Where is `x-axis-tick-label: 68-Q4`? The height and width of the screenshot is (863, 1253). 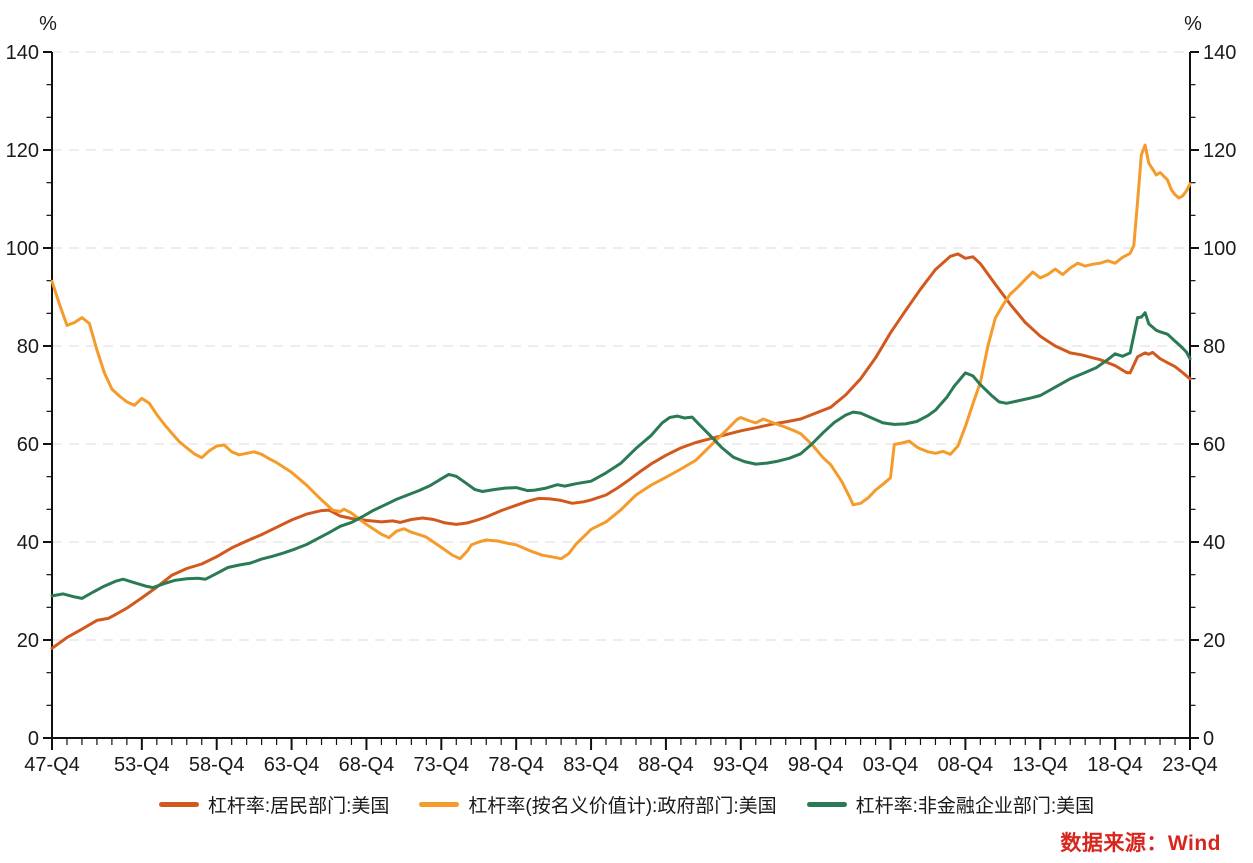
x-axis-tick-label: 68-Q4 is located at coordinates (367, 765).